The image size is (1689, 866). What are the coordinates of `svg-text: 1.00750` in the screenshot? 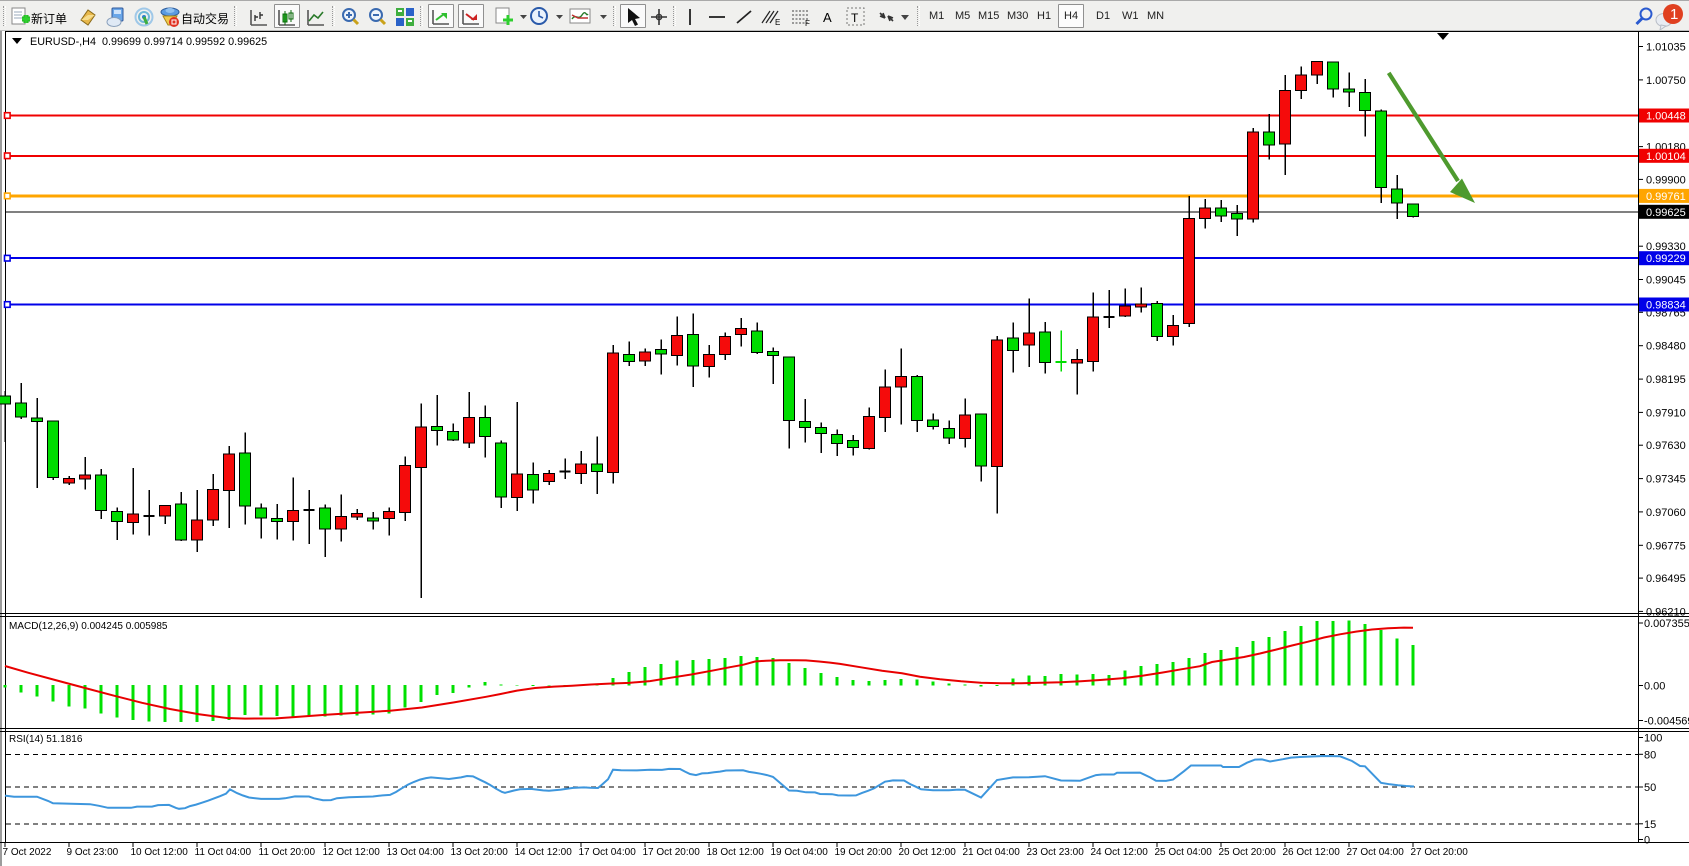 It's located at (1666, 81).